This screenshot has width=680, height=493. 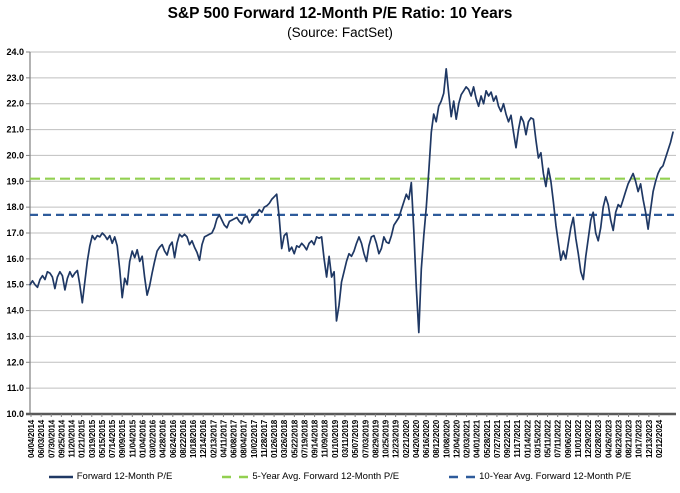 What do you see at coordinates (487, 438) in the screenshot?
I see `svg-text: 05/28/2021` at bounding box center [487, 438].